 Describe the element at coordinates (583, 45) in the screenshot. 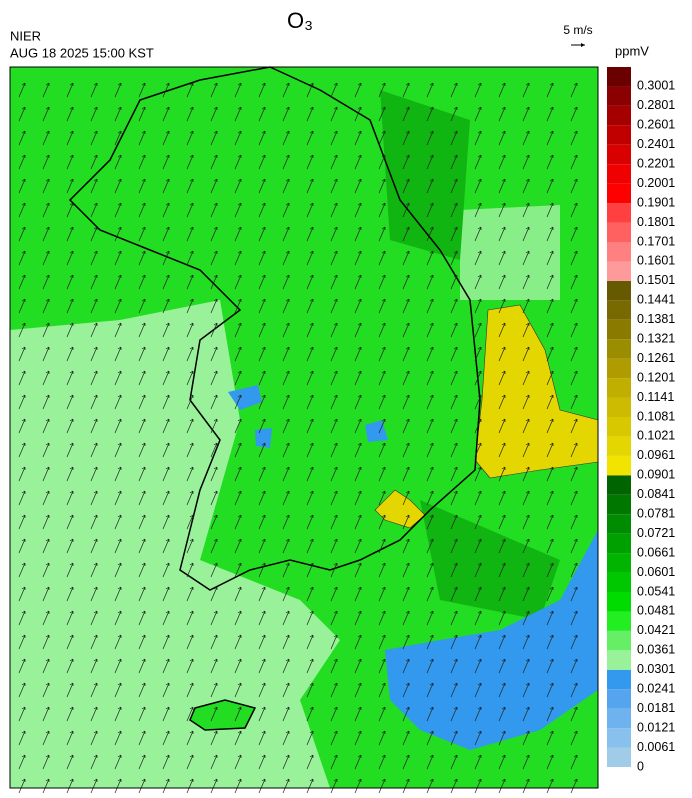

I see `wind-scale-arrowhead` at that location.